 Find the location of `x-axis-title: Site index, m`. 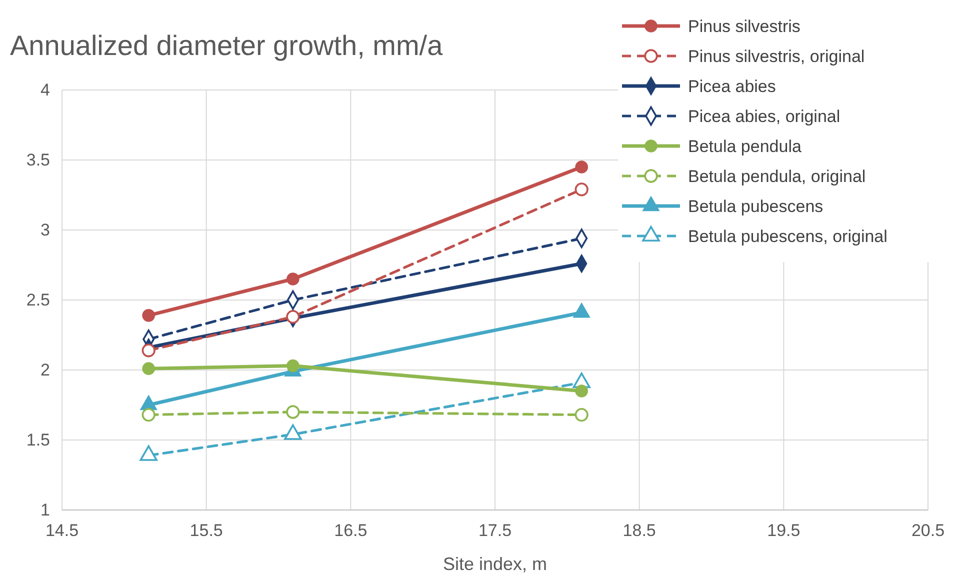

x-axis-title: Site index, m is located at coordinates (495, 564).